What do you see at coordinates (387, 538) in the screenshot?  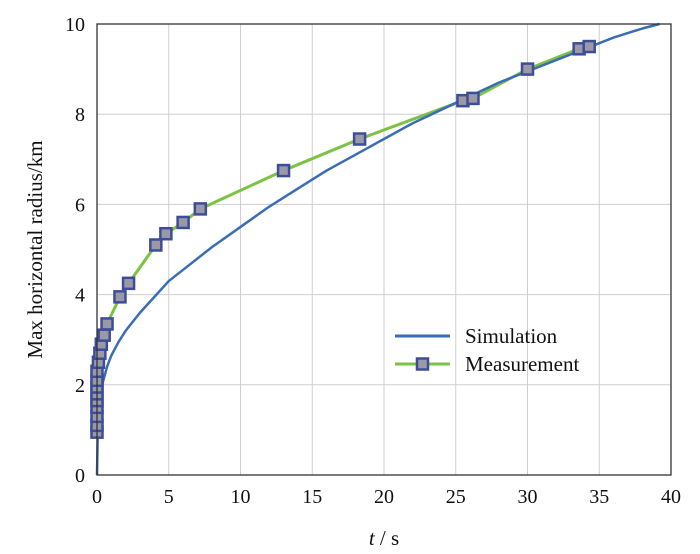 I see `x-axis-label-unit: / s` at bounding box center [387, 538].